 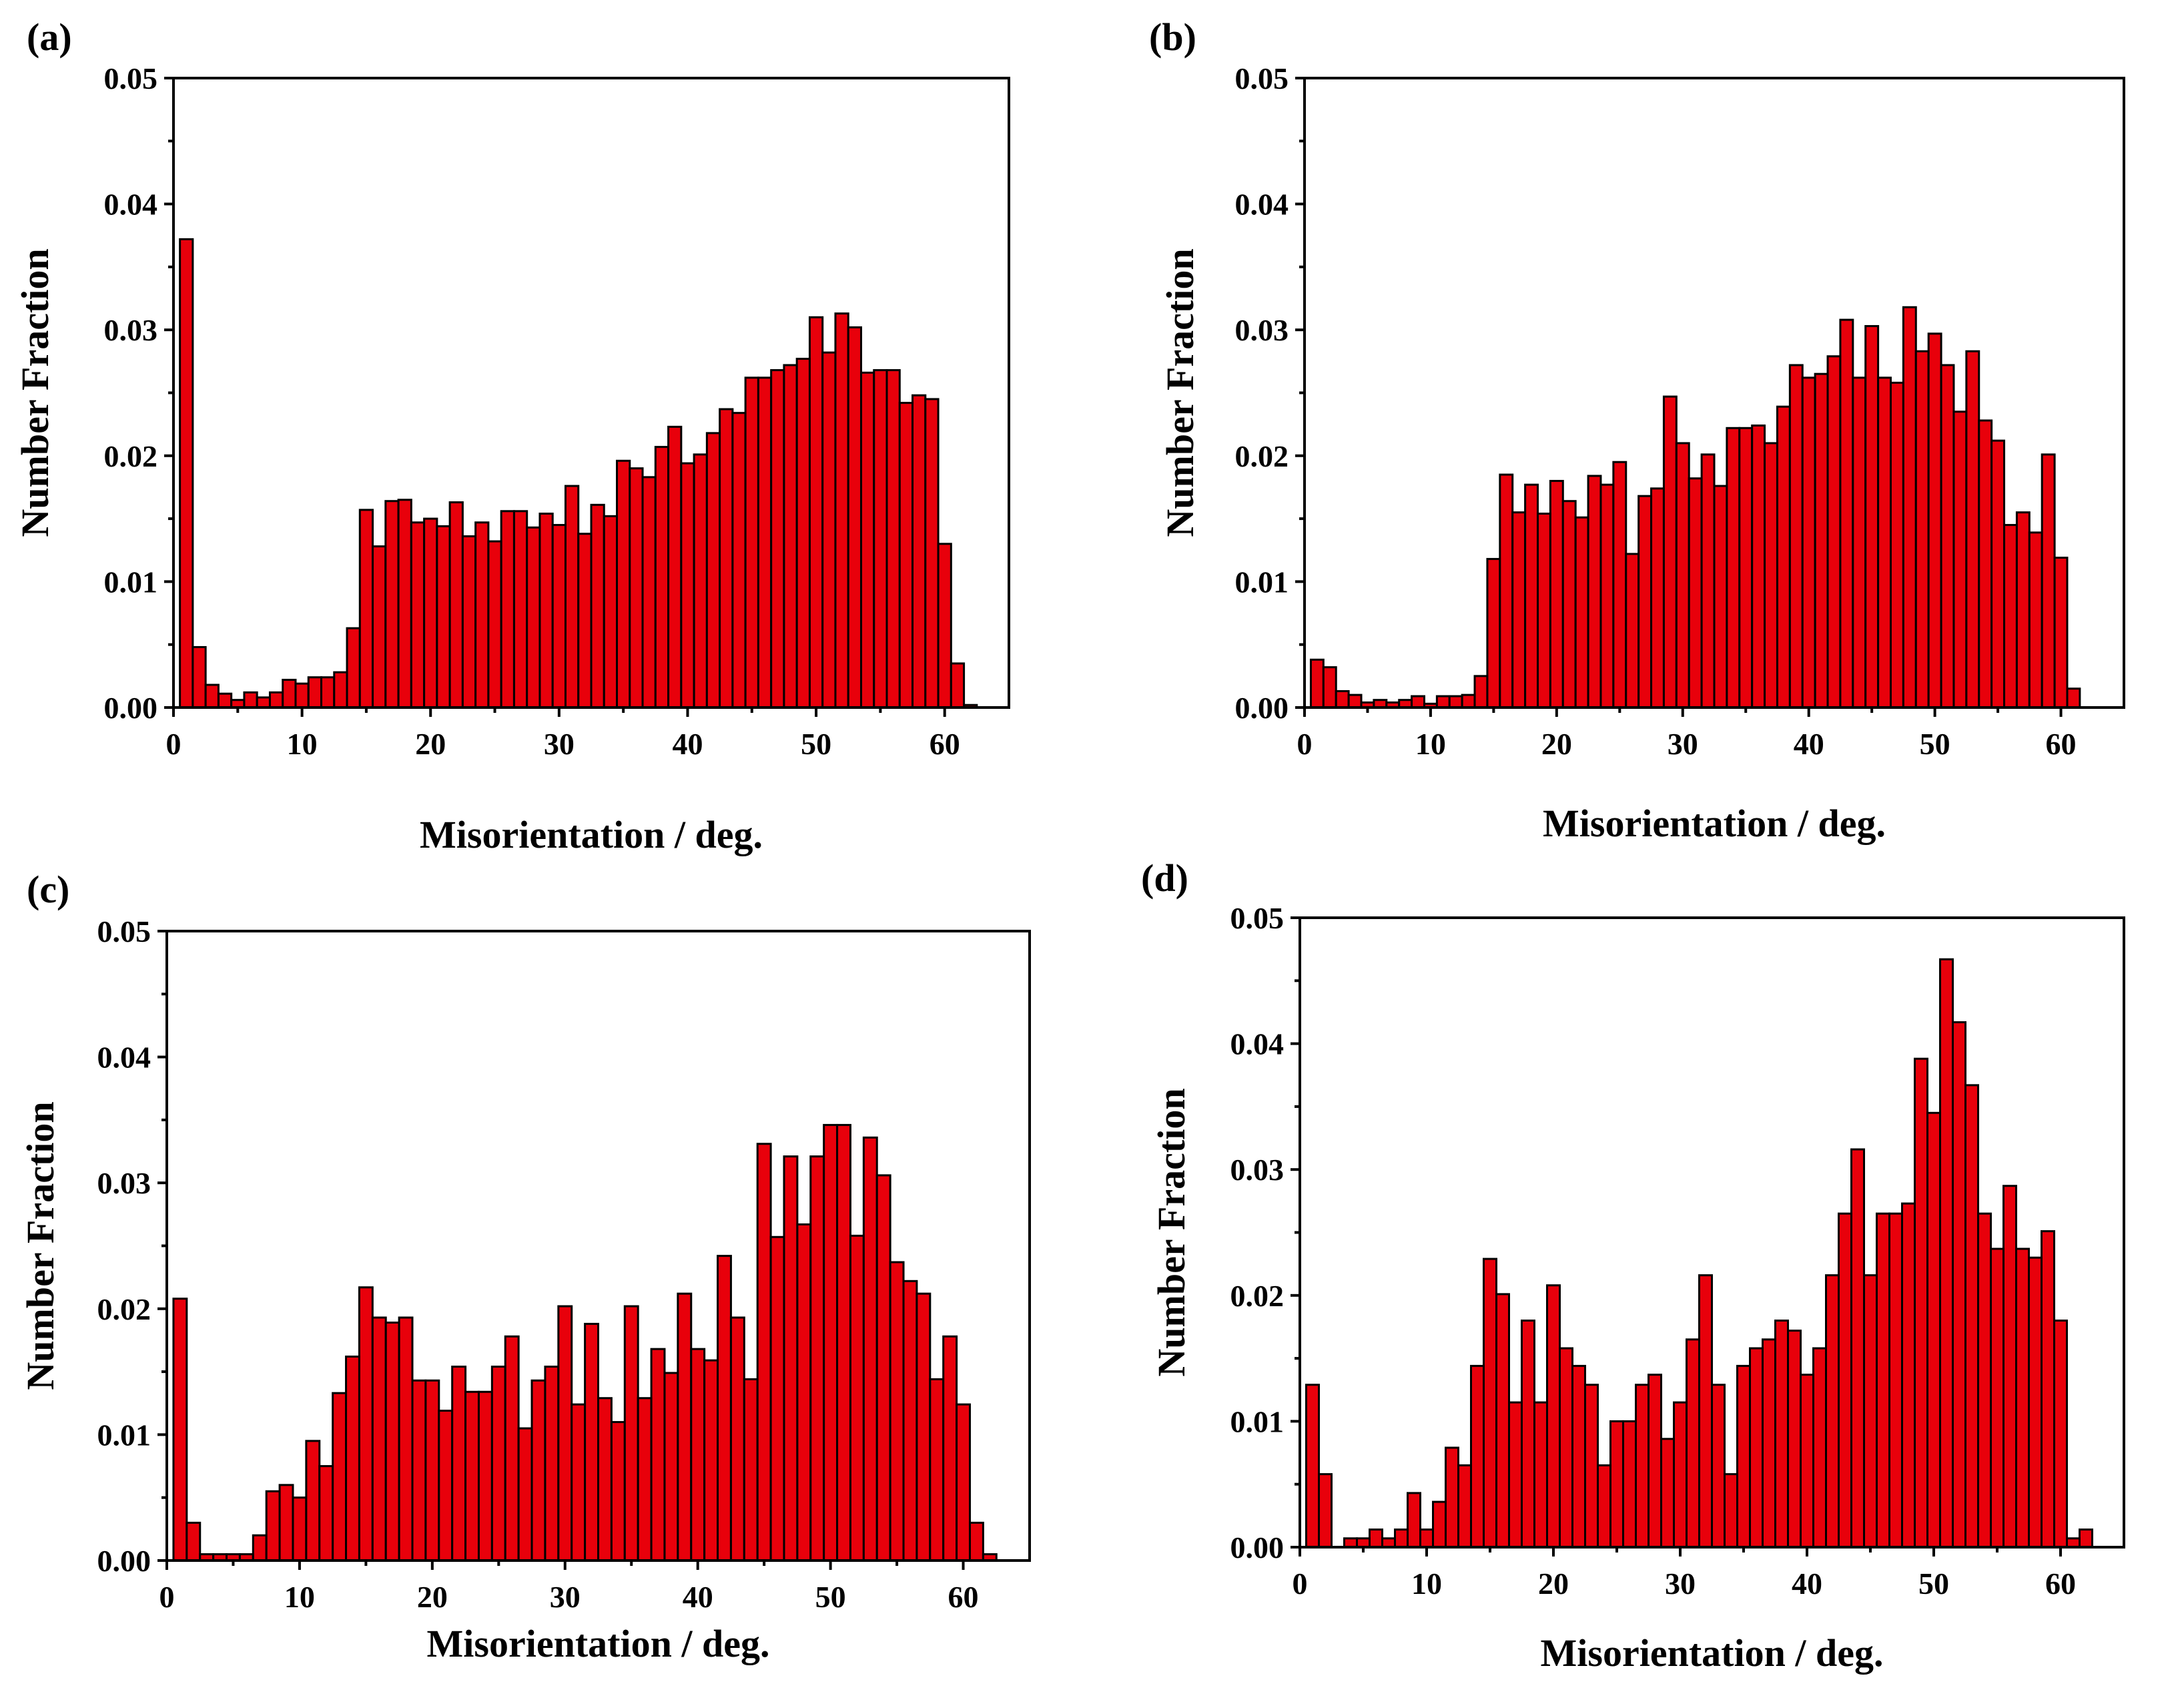 What do you see at coordinates (1262, 582) in the screenshot?
I see `y-tick-label: 0.01` at bounding box center [1262, 582].